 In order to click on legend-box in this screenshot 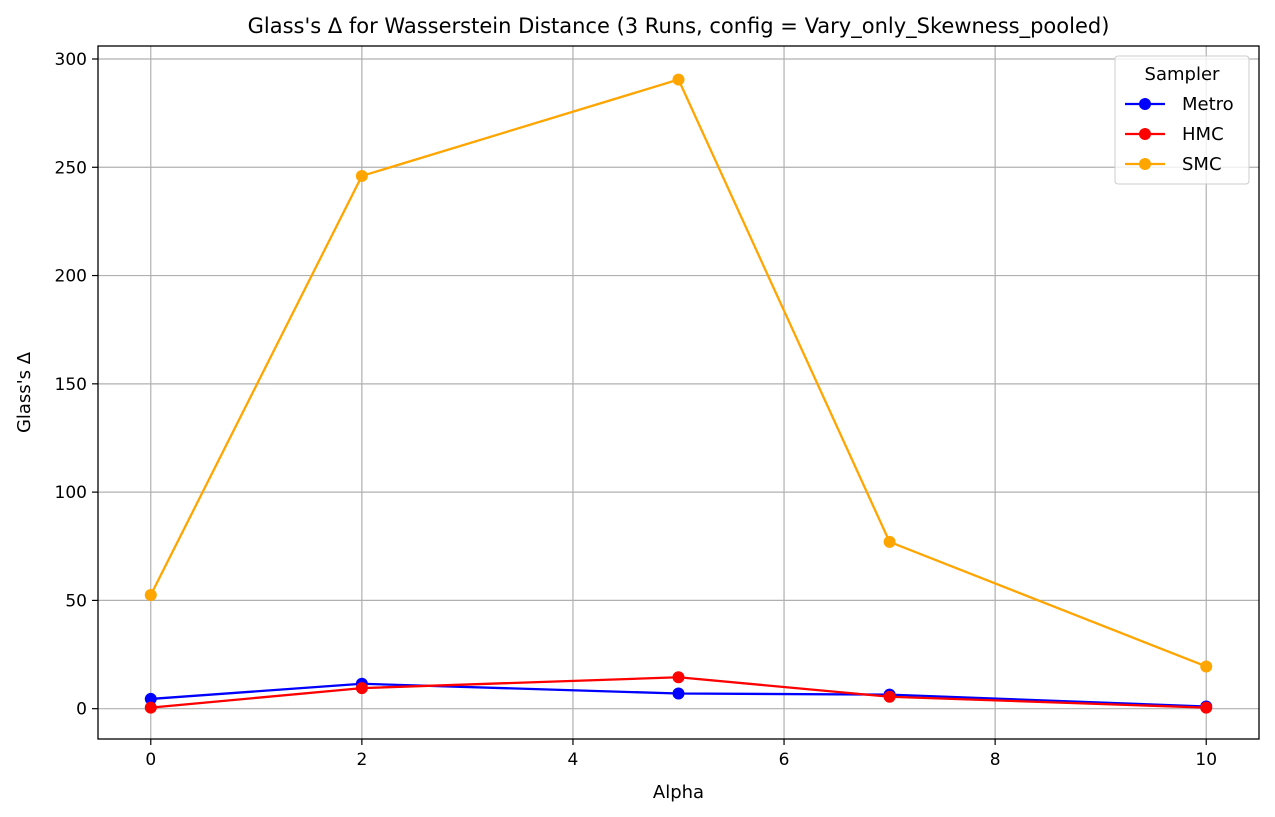, I will do `click(1182, 120)`.